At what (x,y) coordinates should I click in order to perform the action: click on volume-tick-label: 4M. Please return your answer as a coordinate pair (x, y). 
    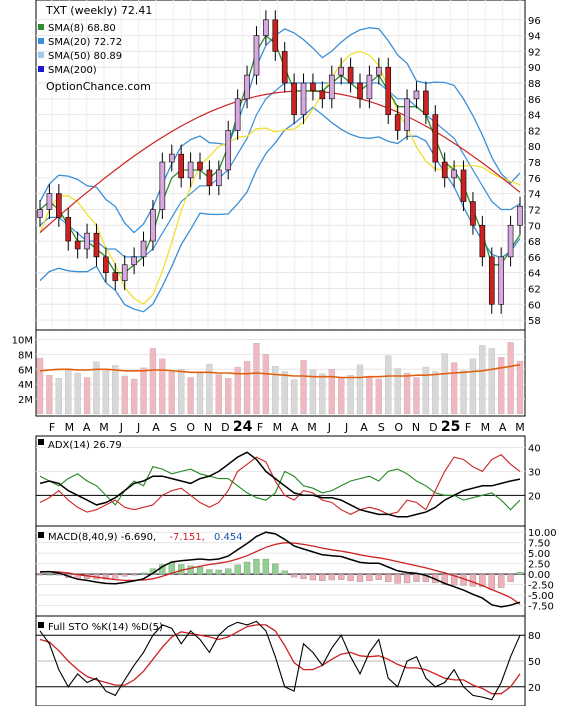
    Looking at the image, I should click on (25, 385).